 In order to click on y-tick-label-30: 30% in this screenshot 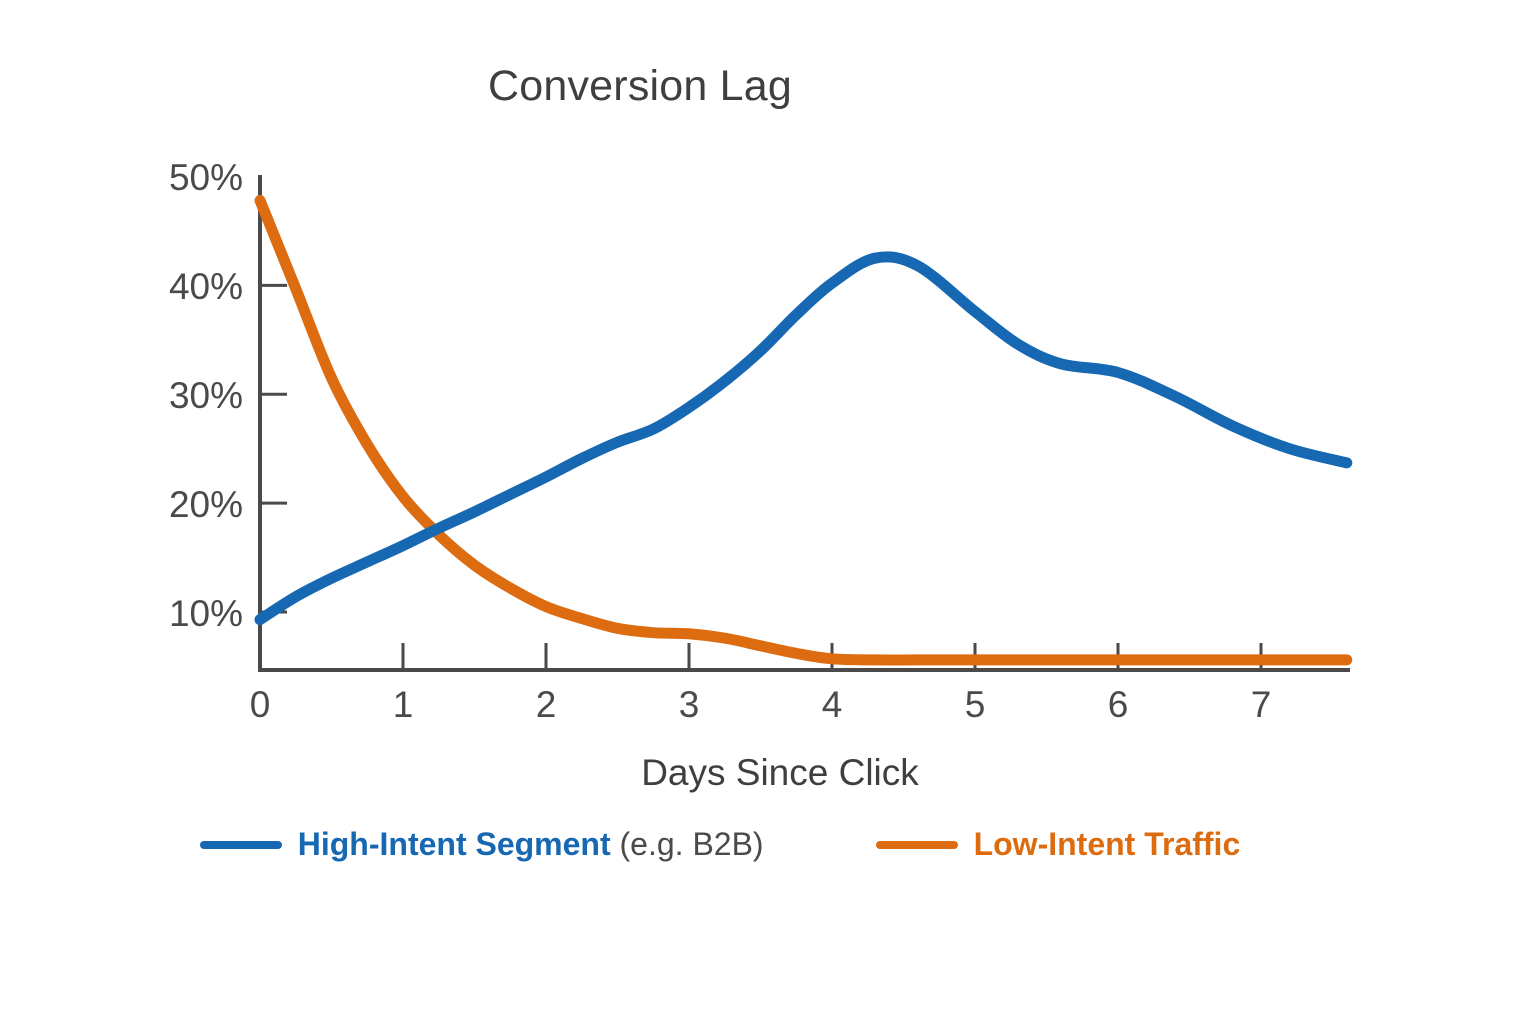, I will do `click(206, 395)`.